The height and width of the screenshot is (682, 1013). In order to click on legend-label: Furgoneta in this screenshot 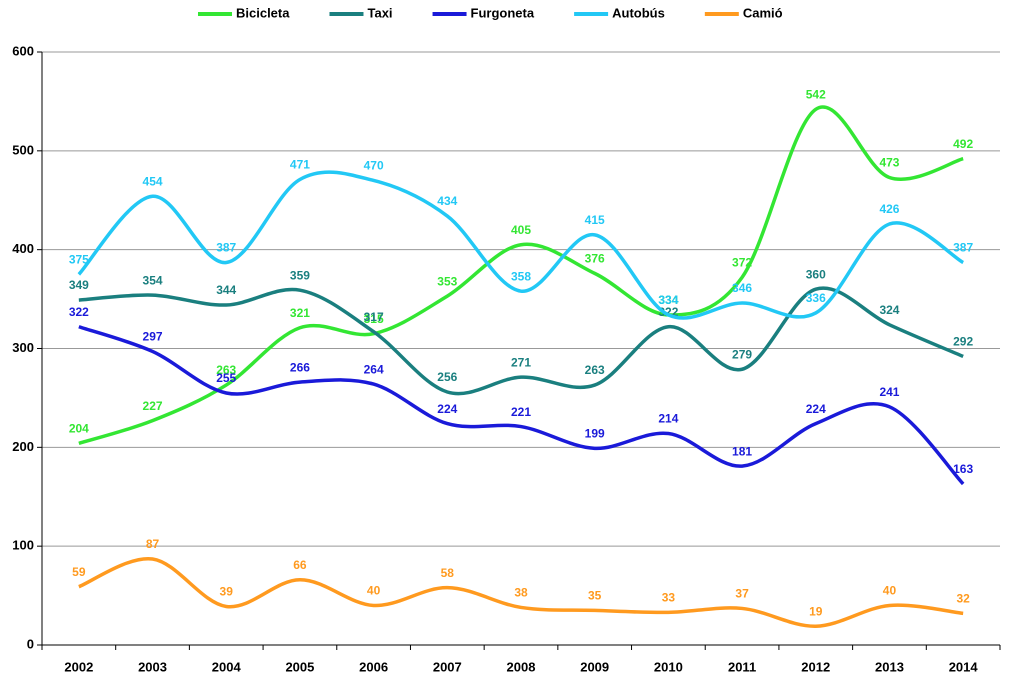, I will do `click(503, 12)`.